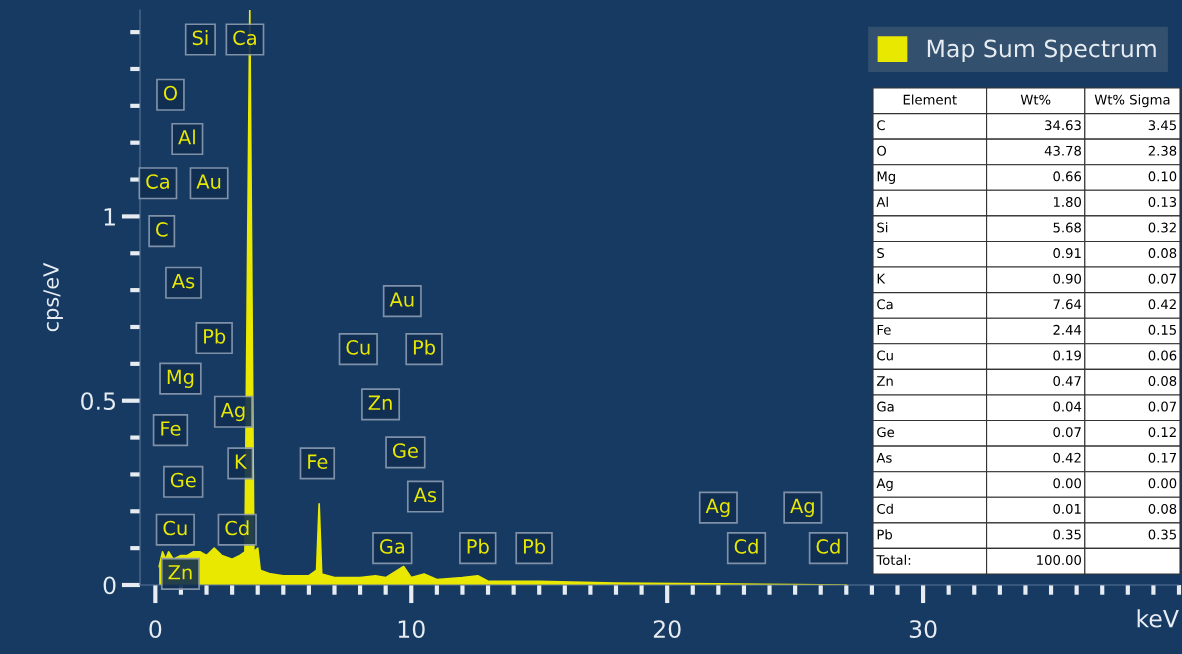  I want to click on x-tick-label: 0, so click(155, 629).